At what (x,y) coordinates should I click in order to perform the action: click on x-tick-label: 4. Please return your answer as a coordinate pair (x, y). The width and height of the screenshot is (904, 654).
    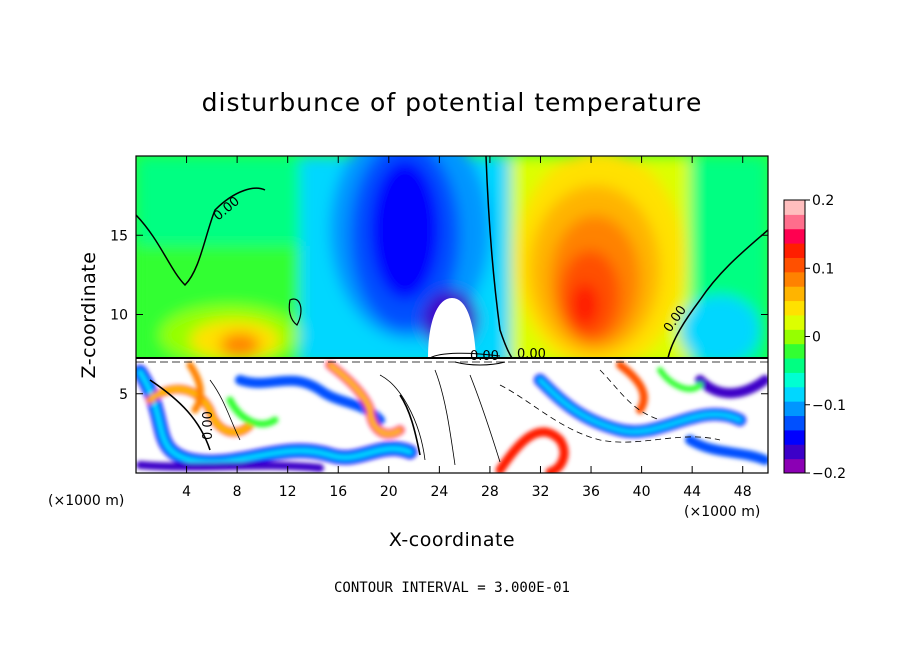
    Looking at the image, I should click on (186, 492).